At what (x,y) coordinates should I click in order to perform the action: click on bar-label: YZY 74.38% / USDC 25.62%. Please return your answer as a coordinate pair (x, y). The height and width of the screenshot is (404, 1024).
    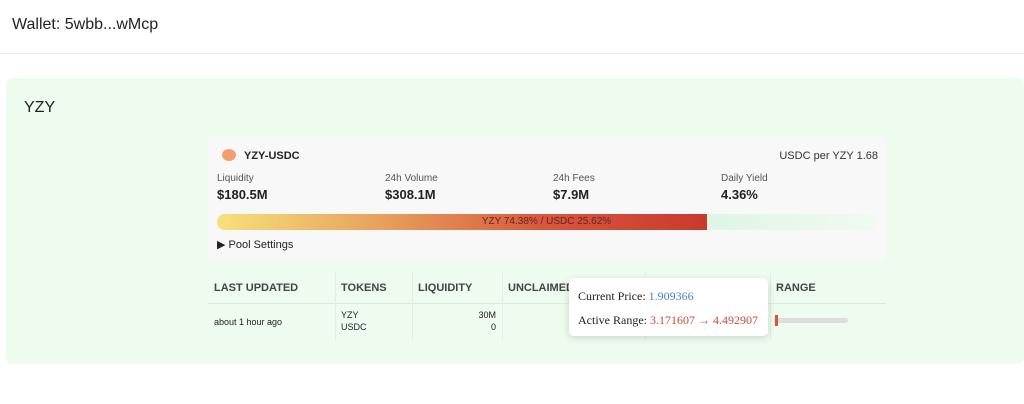
    Looking at the image, I should click on (546, 221).